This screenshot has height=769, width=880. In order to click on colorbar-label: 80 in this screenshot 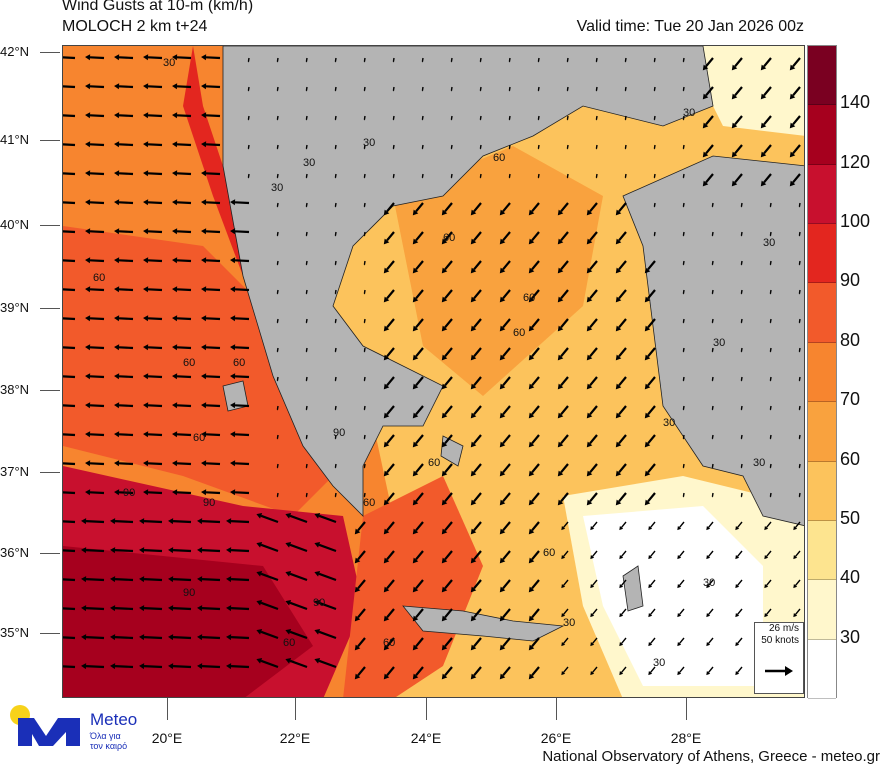, I will do `click(850, 339)`.